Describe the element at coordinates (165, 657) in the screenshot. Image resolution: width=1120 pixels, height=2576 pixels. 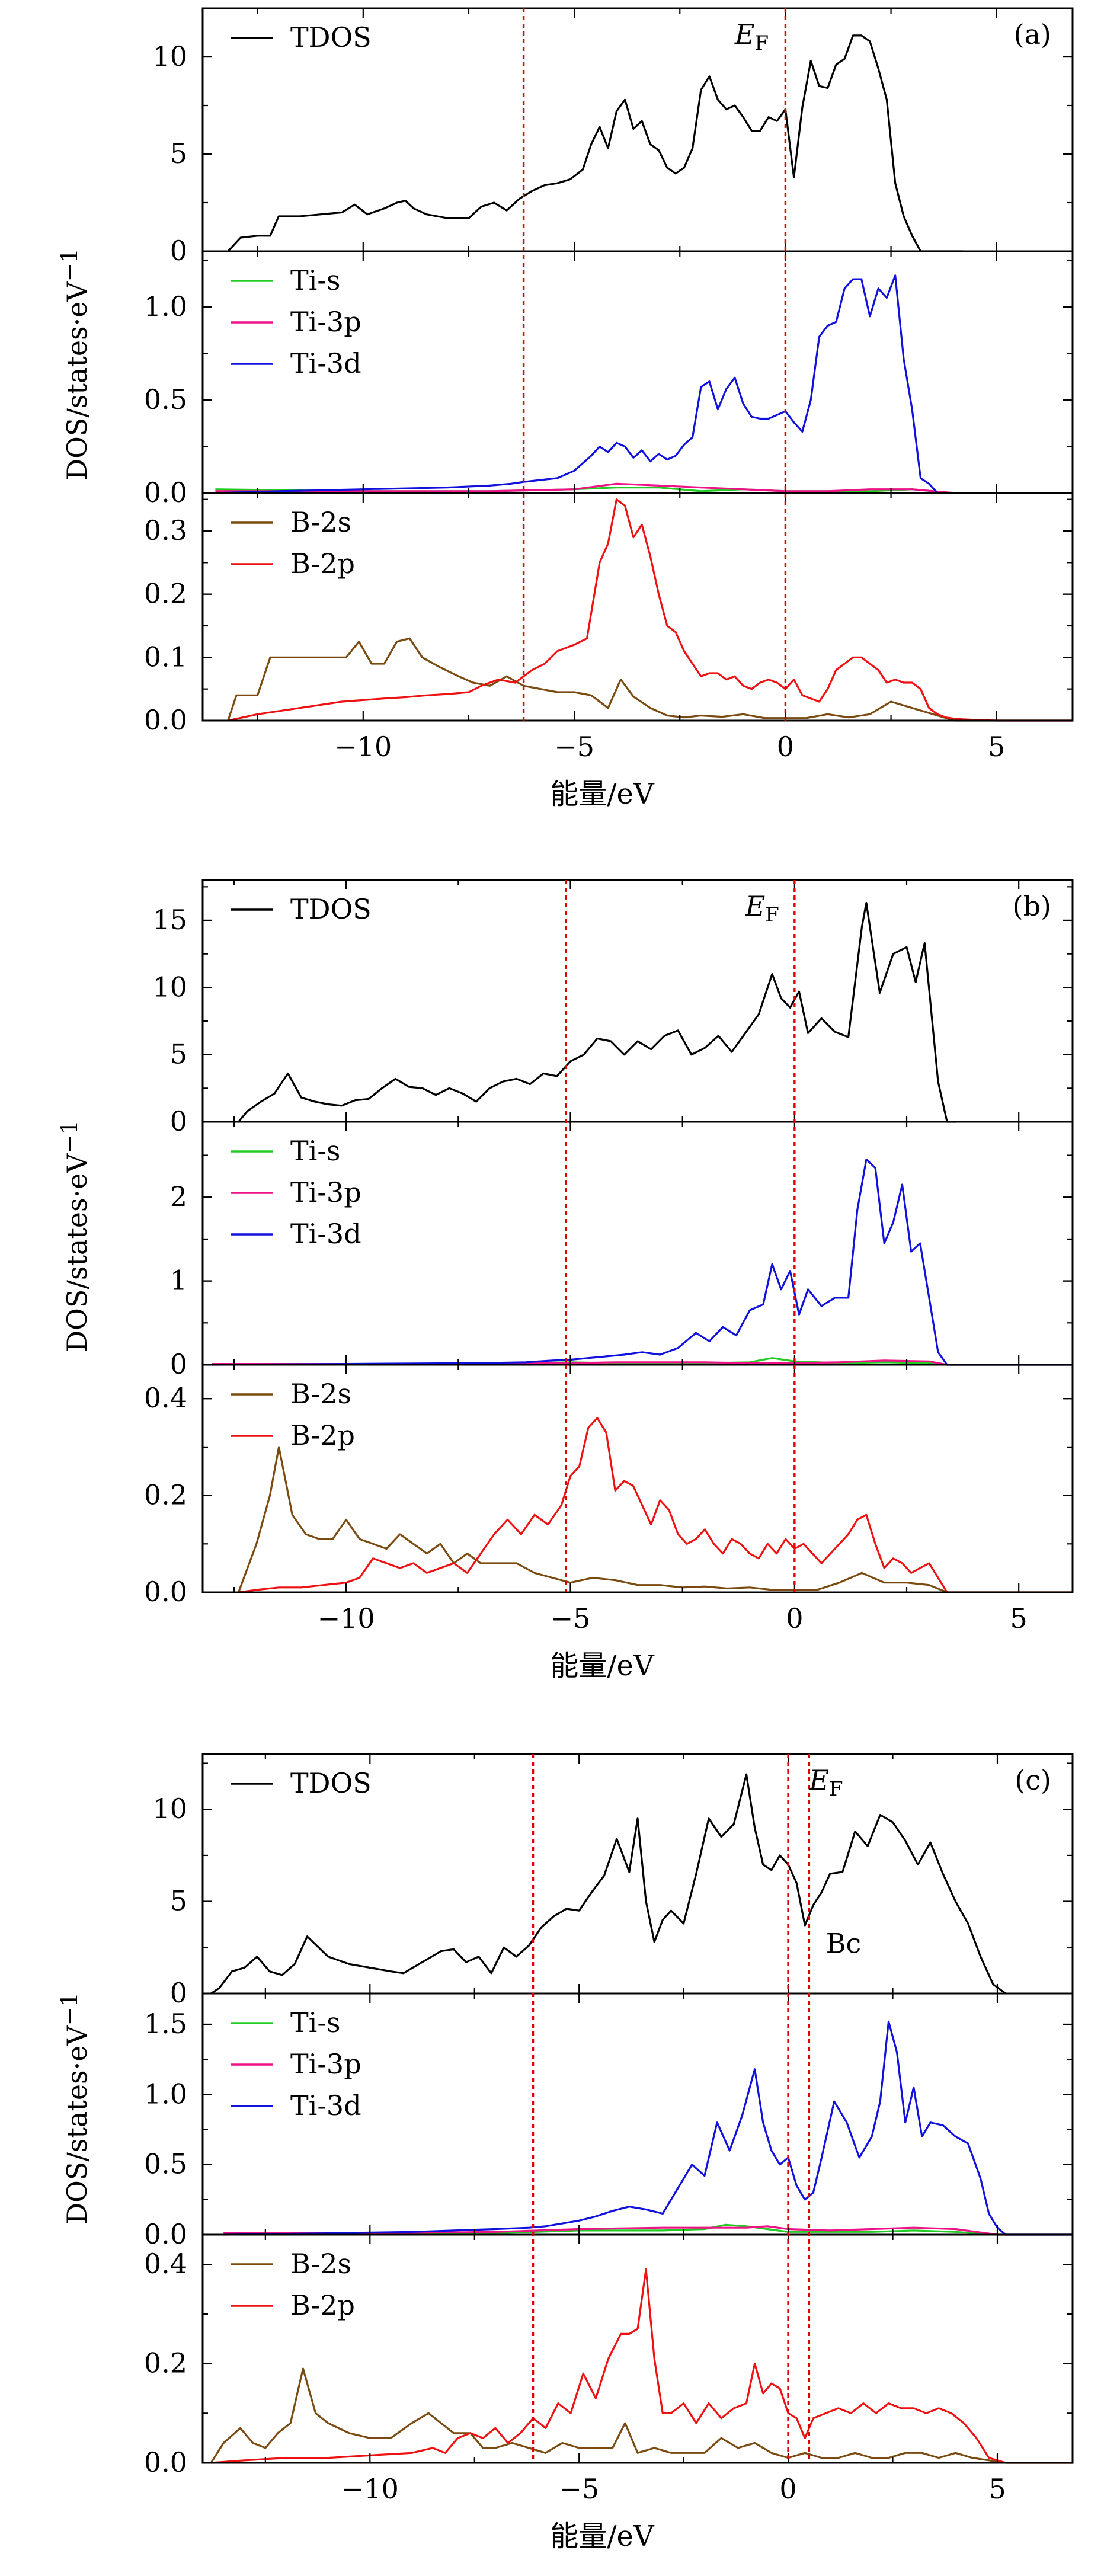
I see `y-tick-label: 0.1` at that location.